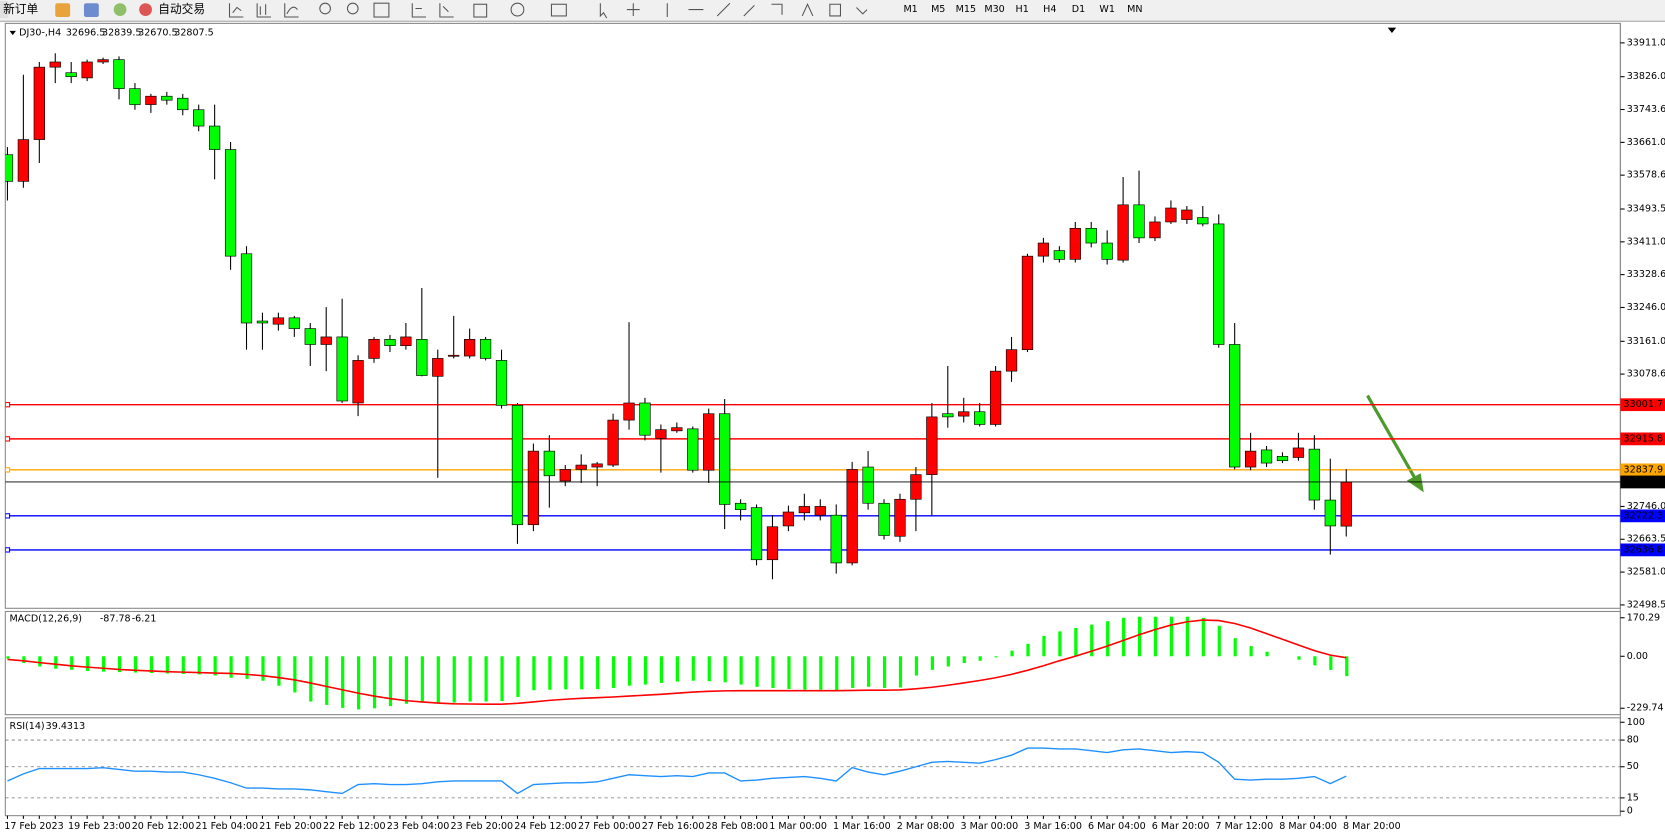 This screenshot has height=838, width=1665. Describe the element at coordinates (938, 9) in the screenshot. I see `timeframe-button: M5` at that location.